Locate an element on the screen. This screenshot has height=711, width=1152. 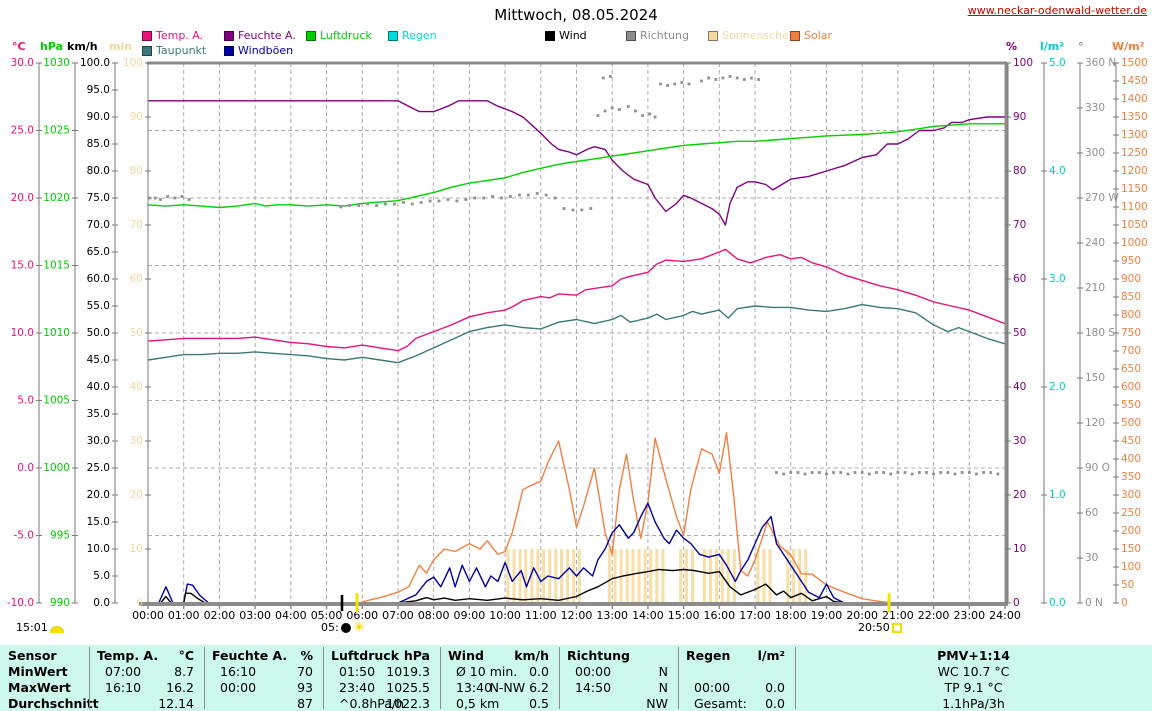
cell-time: Gesamt: is located at coordinates (720, 703).